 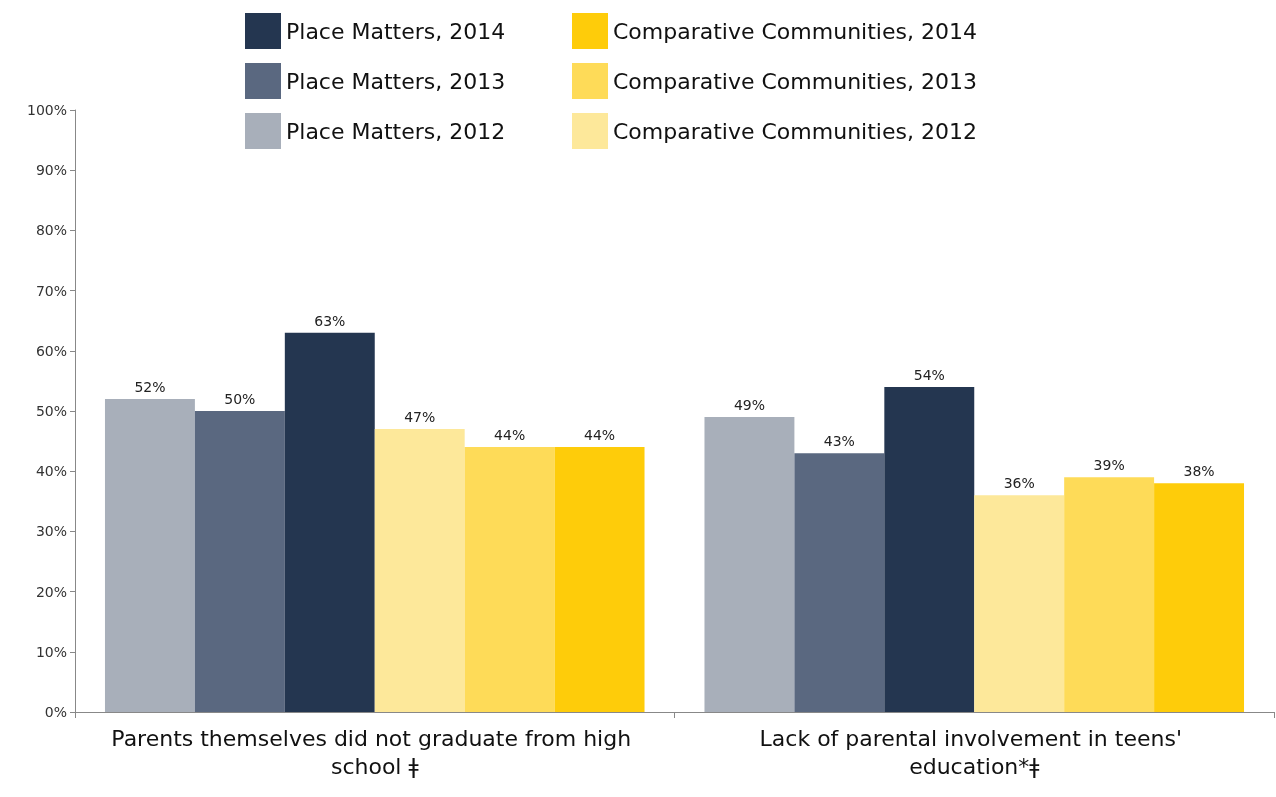 I want to click on data-label: 43%, so click(x=839, y=441).